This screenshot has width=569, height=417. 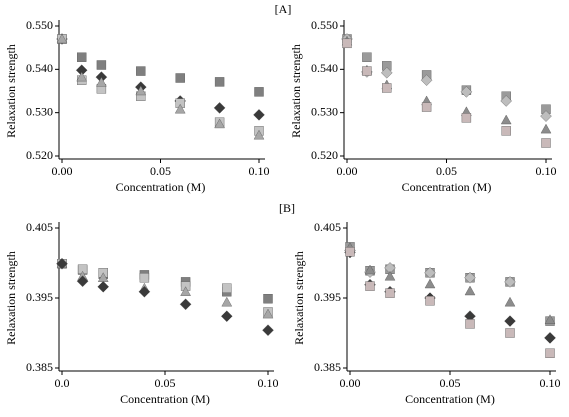 What do you see at coordinates (283, 9) in the screenshot?
I see `panel-label: [A]` at bounding box center [283, 9].